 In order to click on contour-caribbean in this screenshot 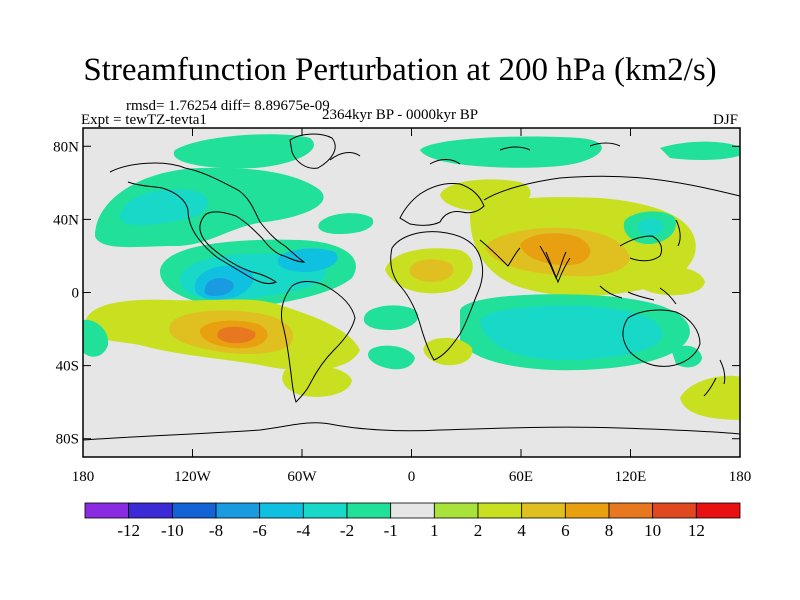, I will do `click(307, 260)`.